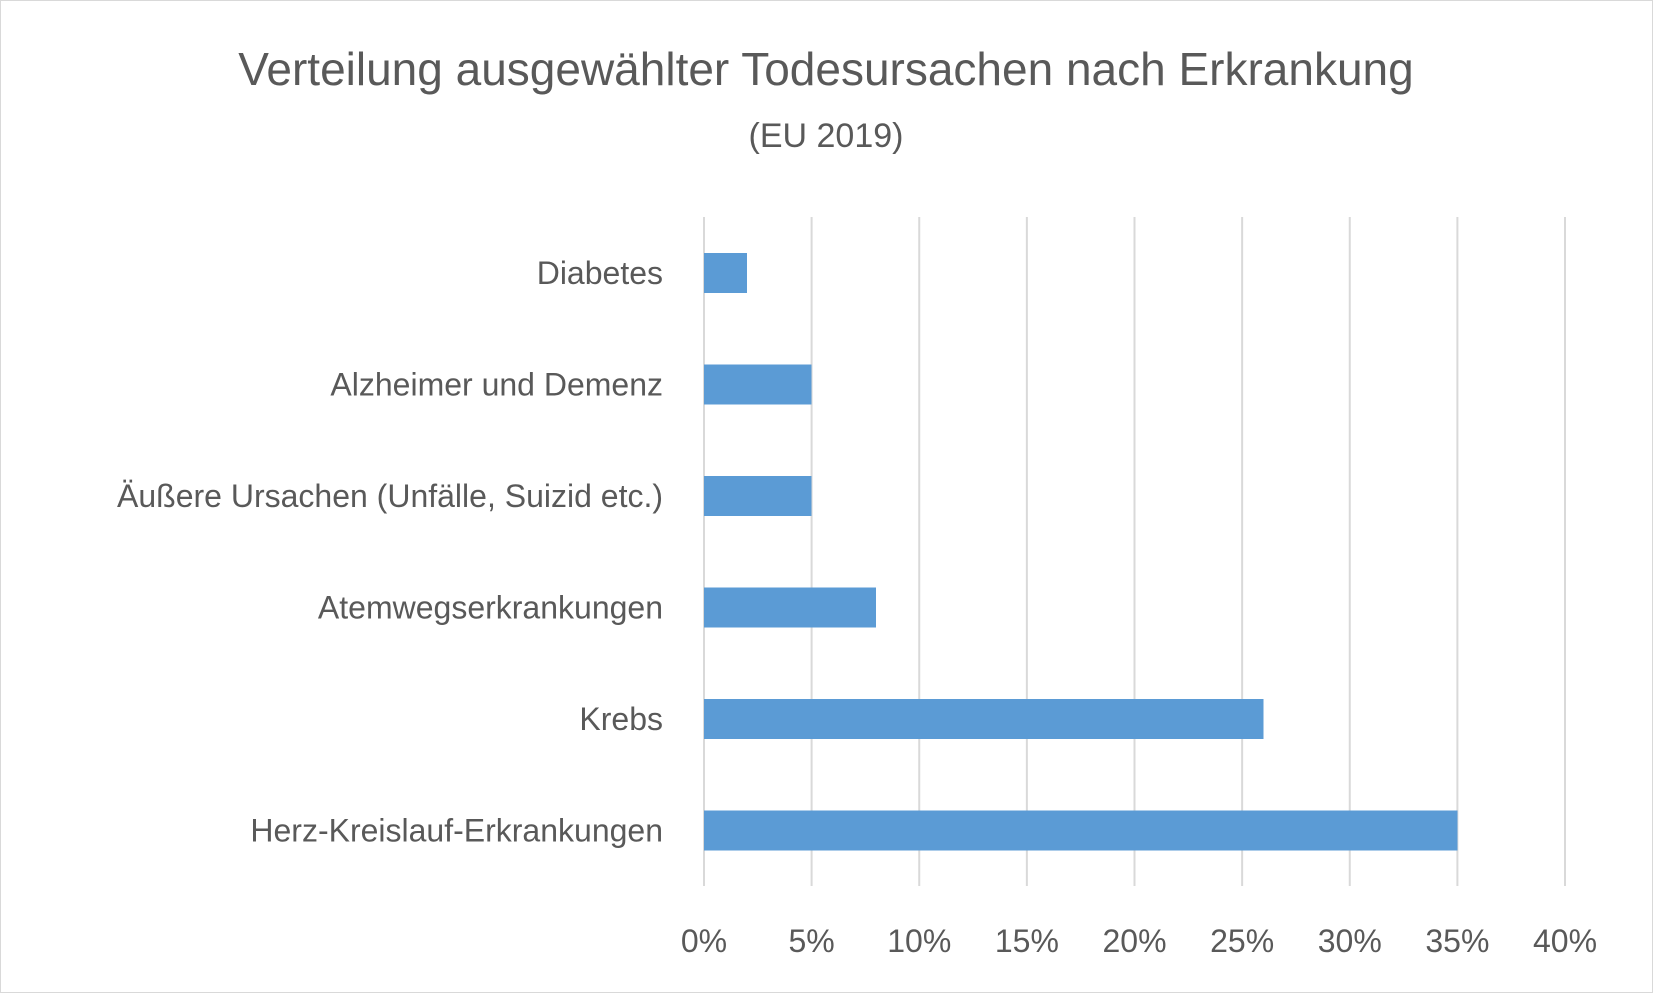  What do you see at coordinates (1350, 941) in the screenshot?
I see `x-tick-label: 30%` at bounding box center [1350, 941].